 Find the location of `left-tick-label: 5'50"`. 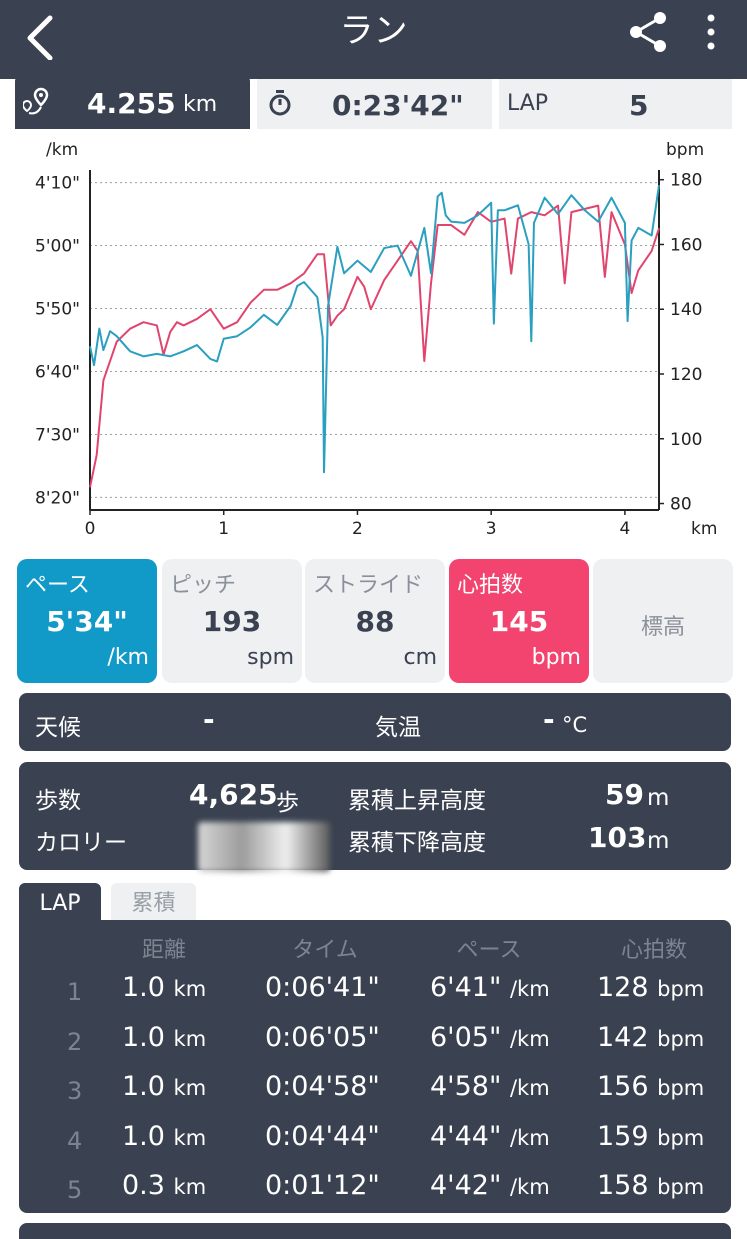

left-tick-label: 5'50" is located at coordinates (57, 310).